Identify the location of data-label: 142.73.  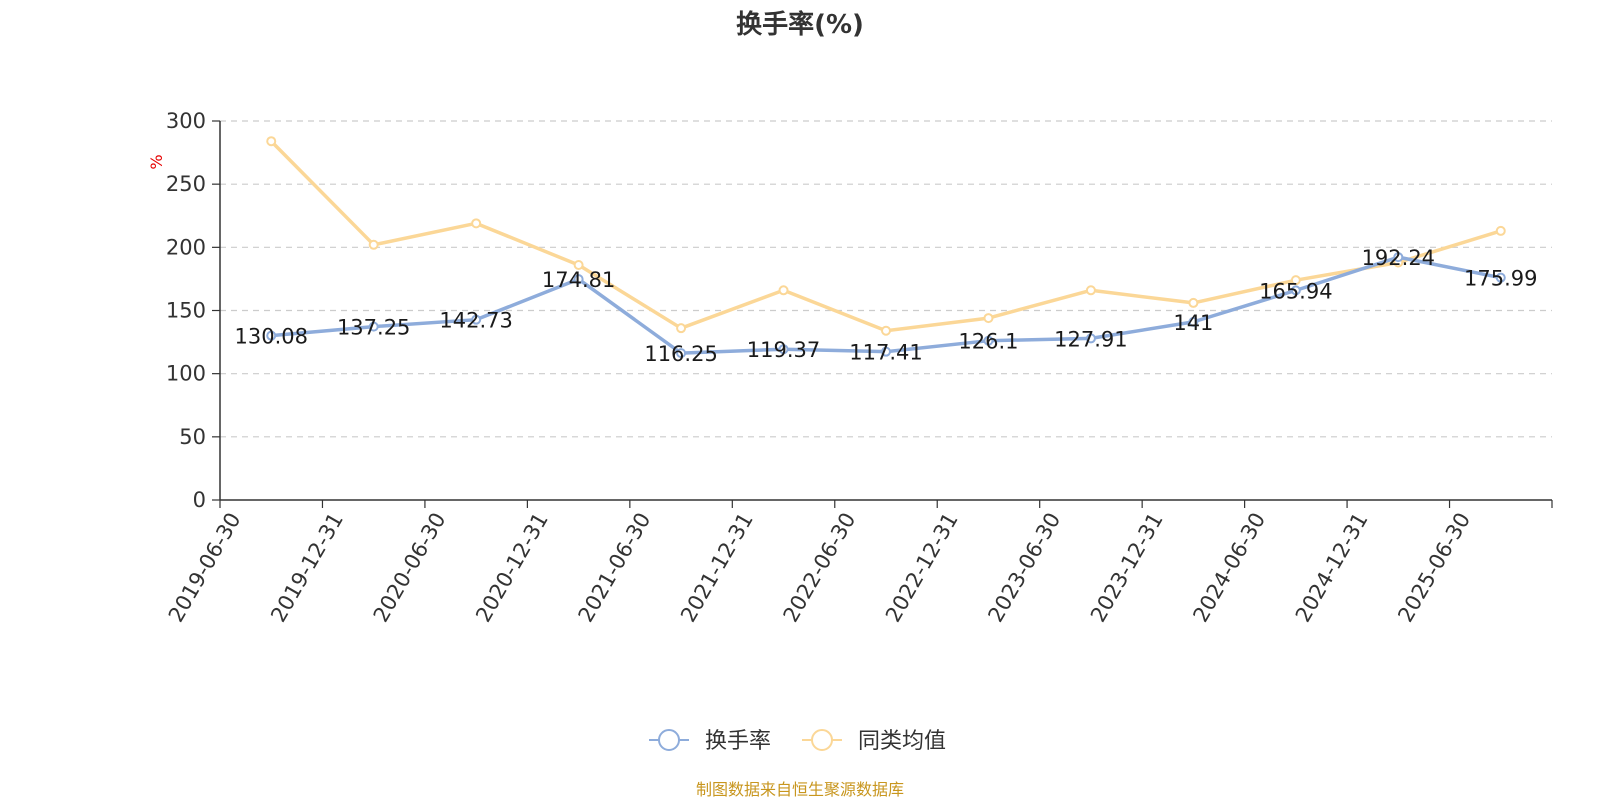
(475, 321).